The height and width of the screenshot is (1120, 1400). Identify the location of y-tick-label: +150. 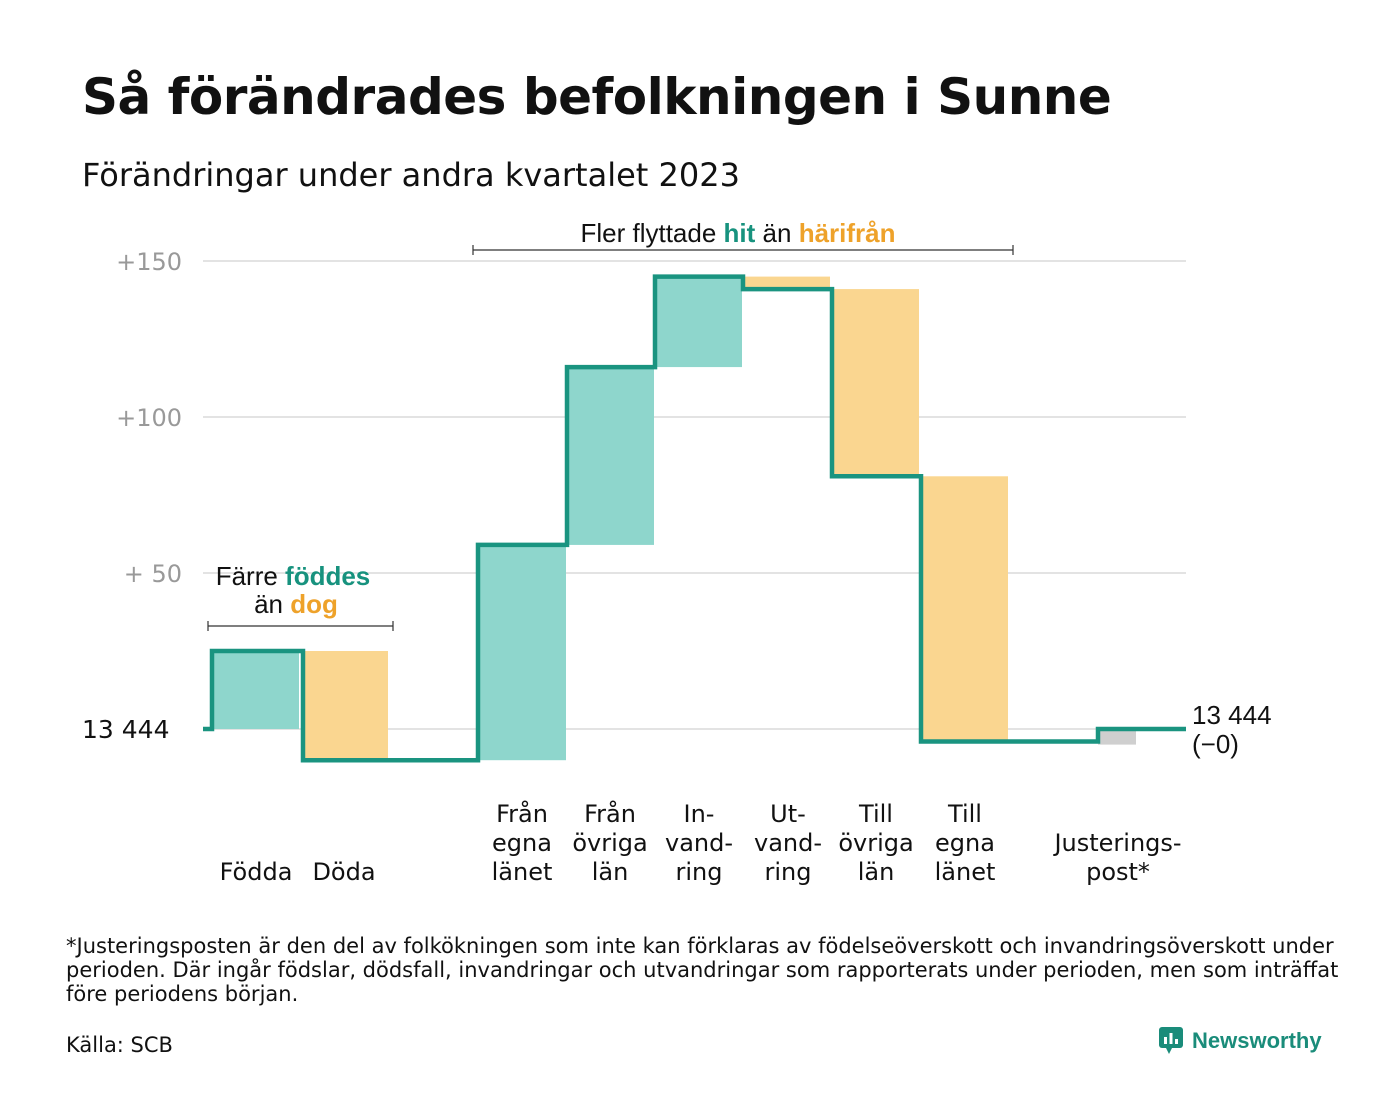
(149, 262).